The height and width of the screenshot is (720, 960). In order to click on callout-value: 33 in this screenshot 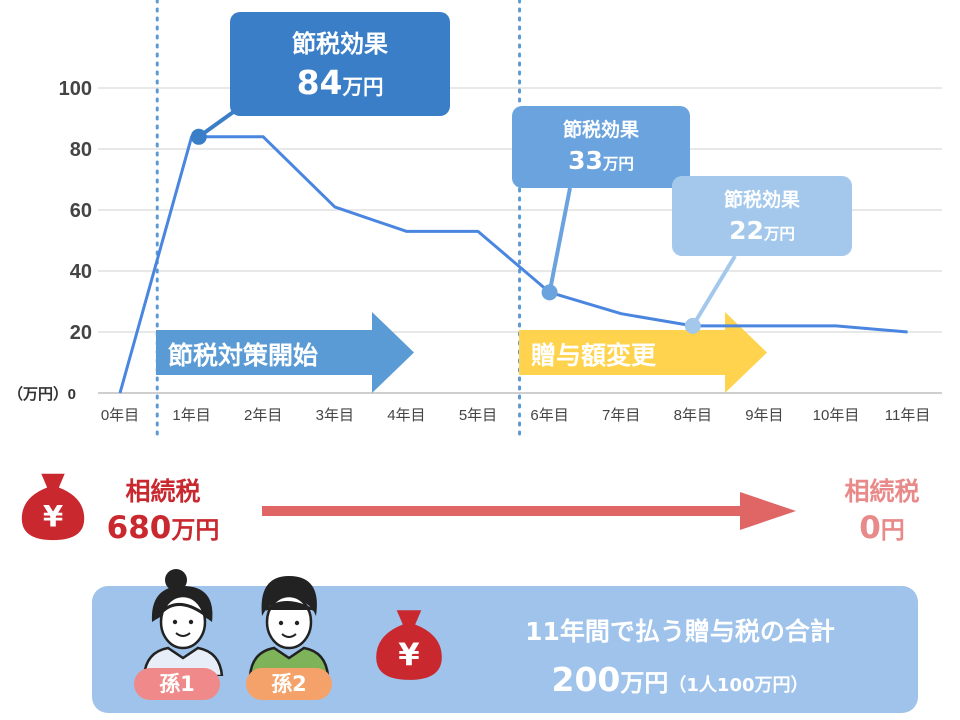, I will do `click(585, 160)`.